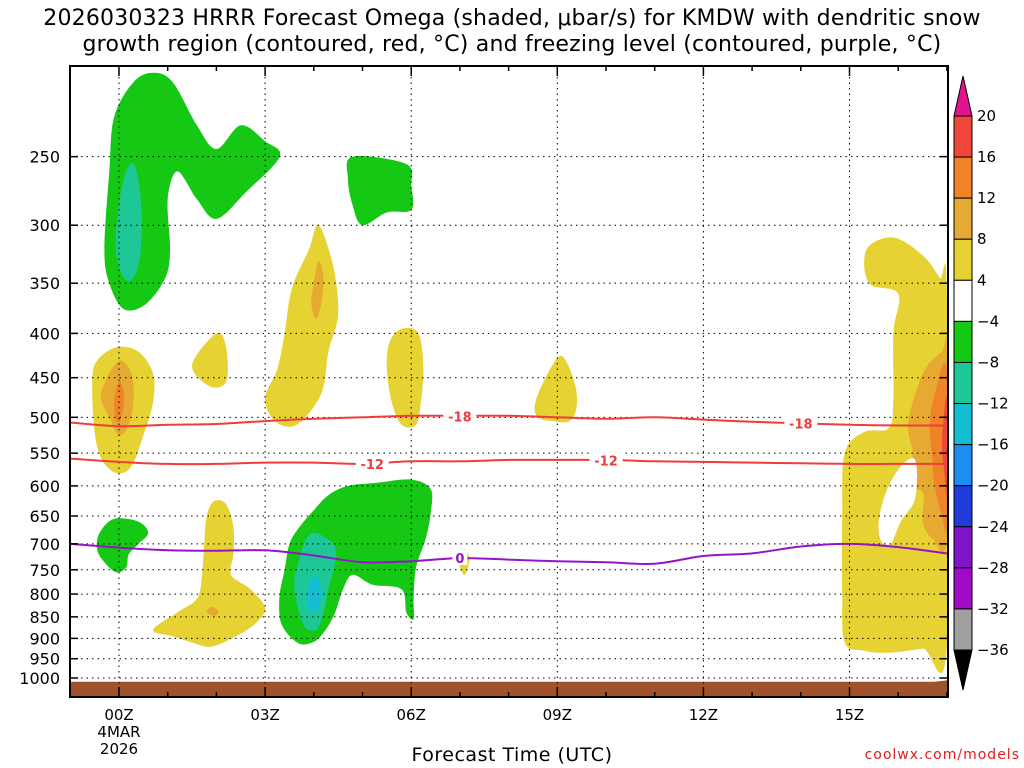 The width and height of the screenshot is (1024, 768). I want to click on y-tick-label-650: 650, so click(44, 516).